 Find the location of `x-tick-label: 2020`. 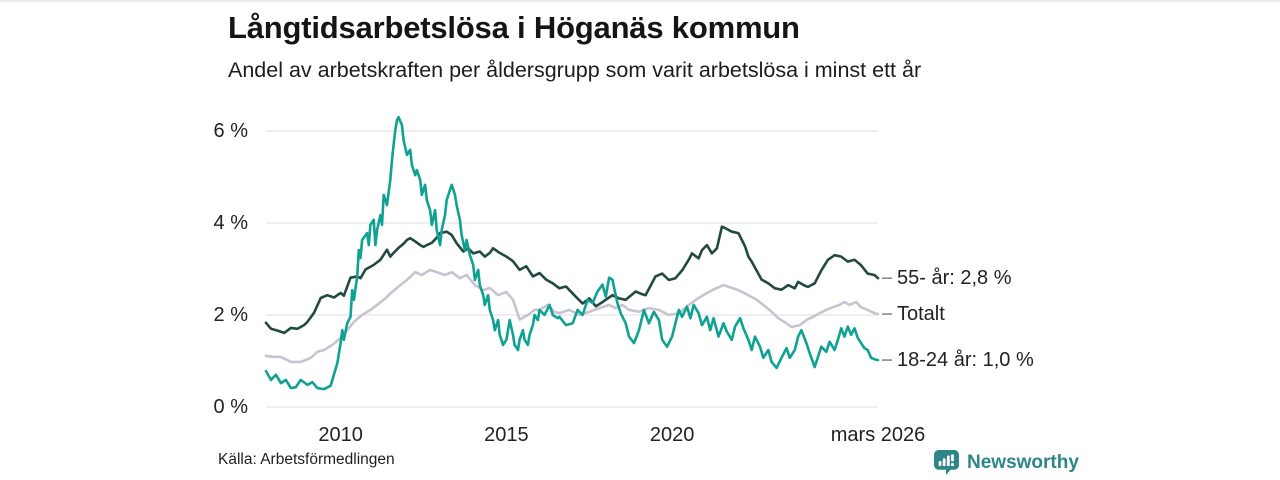

x-tick-label: 2020 is located at coordinates (672, 435).